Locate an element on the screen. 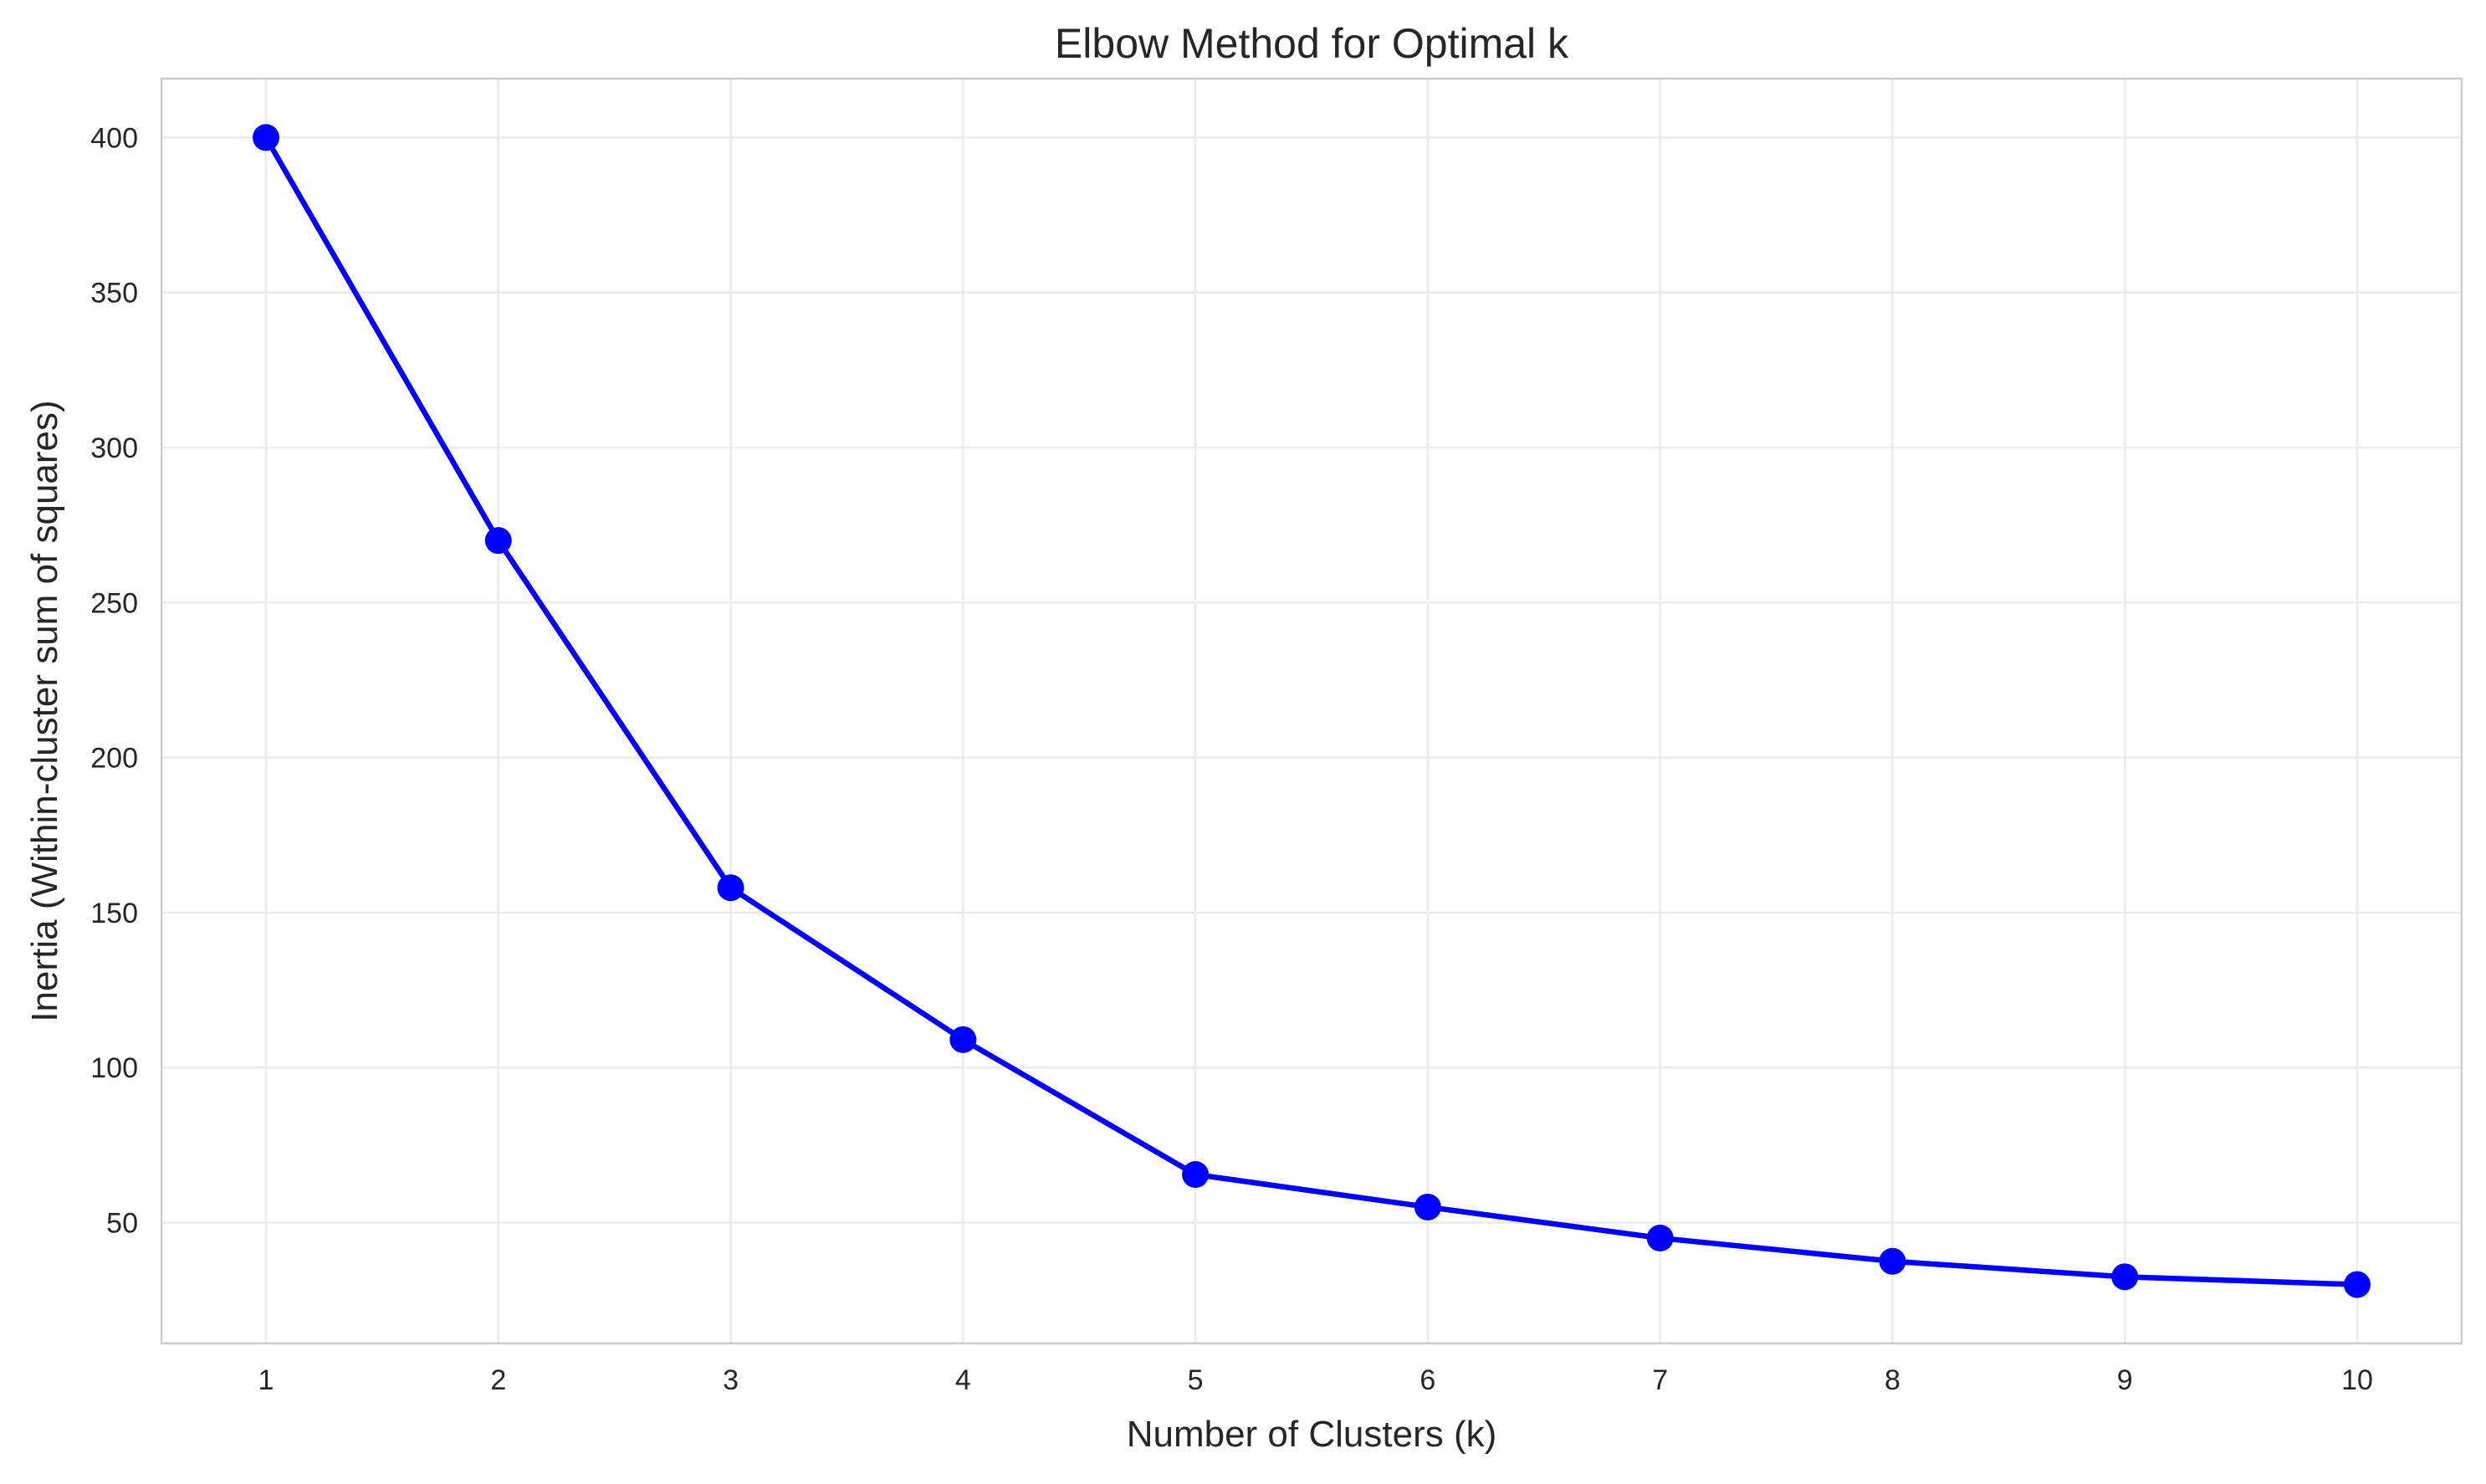  x-tick-label: 2 is located at coordinates (498, 1380).